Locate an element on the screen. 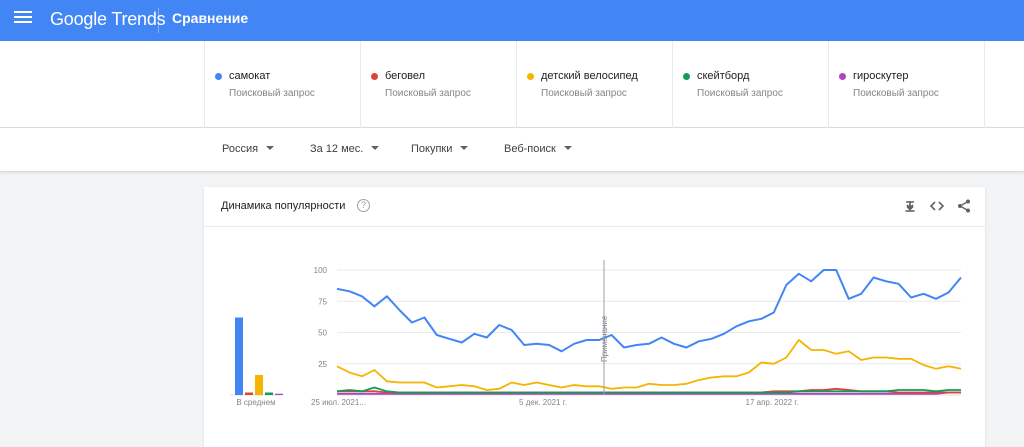 Image resolution: width=1024 pixels, height=447 pixels. share-icon is located at coordinates (964, 206).